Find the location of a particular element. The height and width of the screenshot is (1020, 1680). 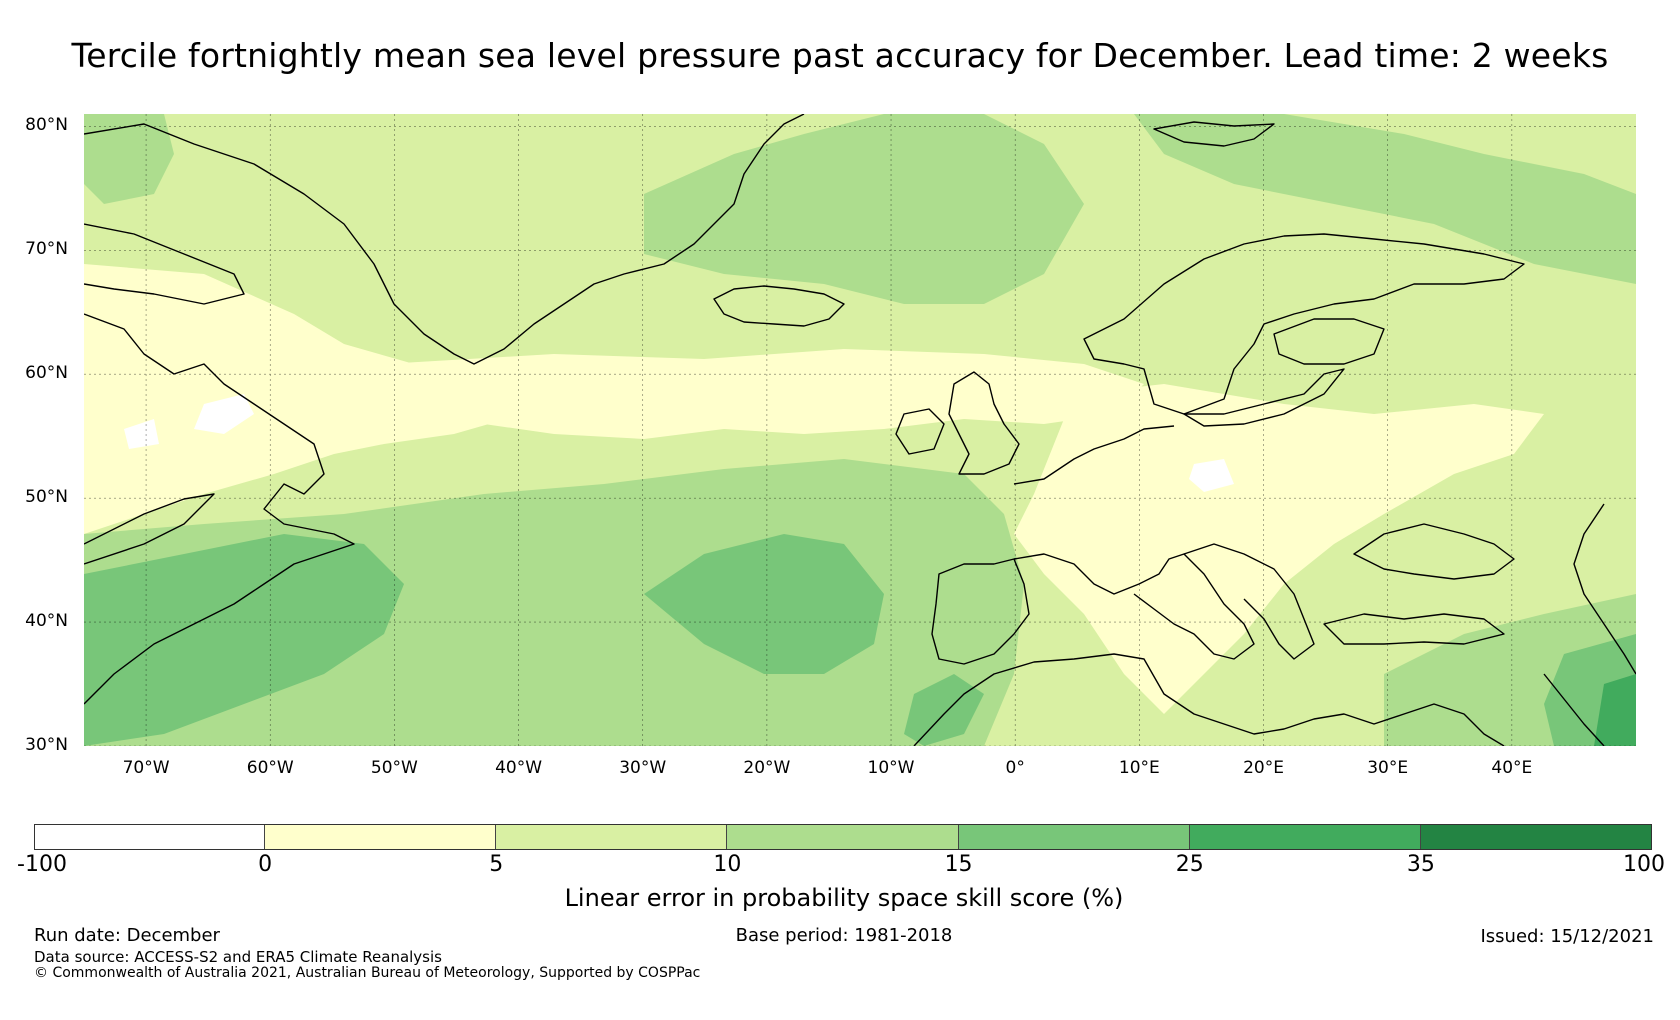

lon-tick-label: 0° is located at coordinates (1015, 768).